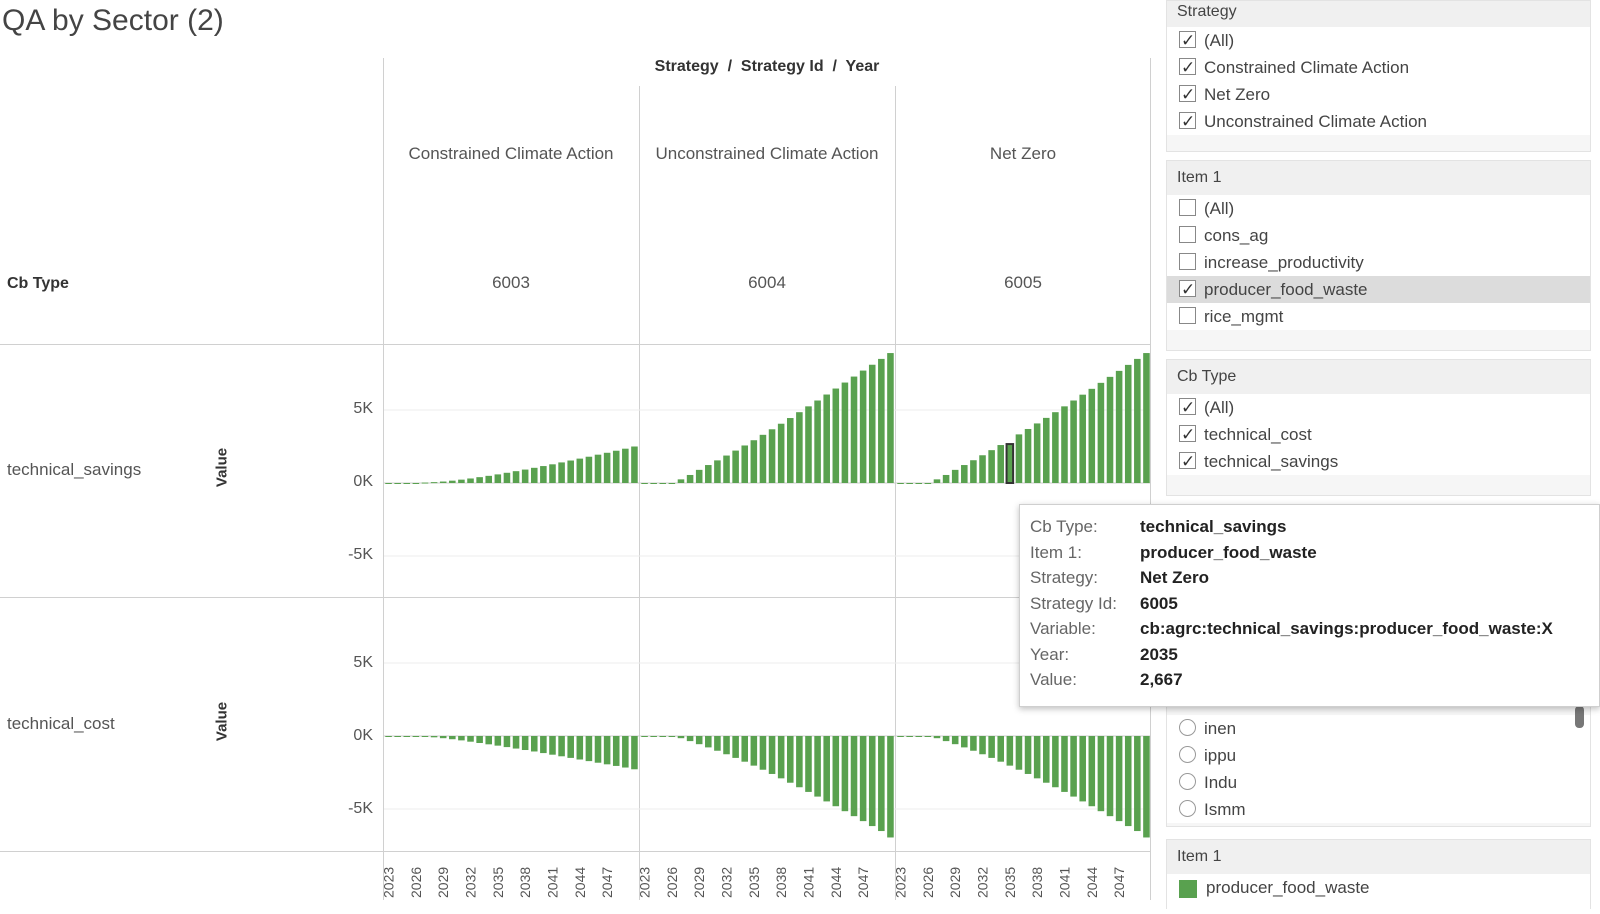  Describe the element at coordinates (717, 471) in the screenshot. I see `bar-technical_savings-6004-2031` at that location.